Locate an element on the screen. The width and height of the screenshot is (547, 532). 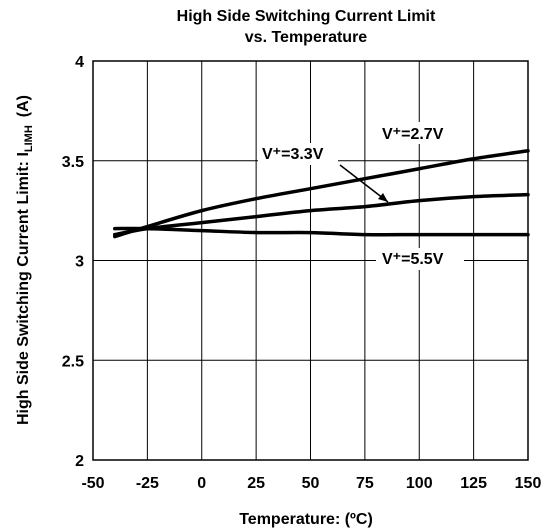
y-tick-labels: 2 2.5 3 3.5 4 is located at coordinates (73, 262).